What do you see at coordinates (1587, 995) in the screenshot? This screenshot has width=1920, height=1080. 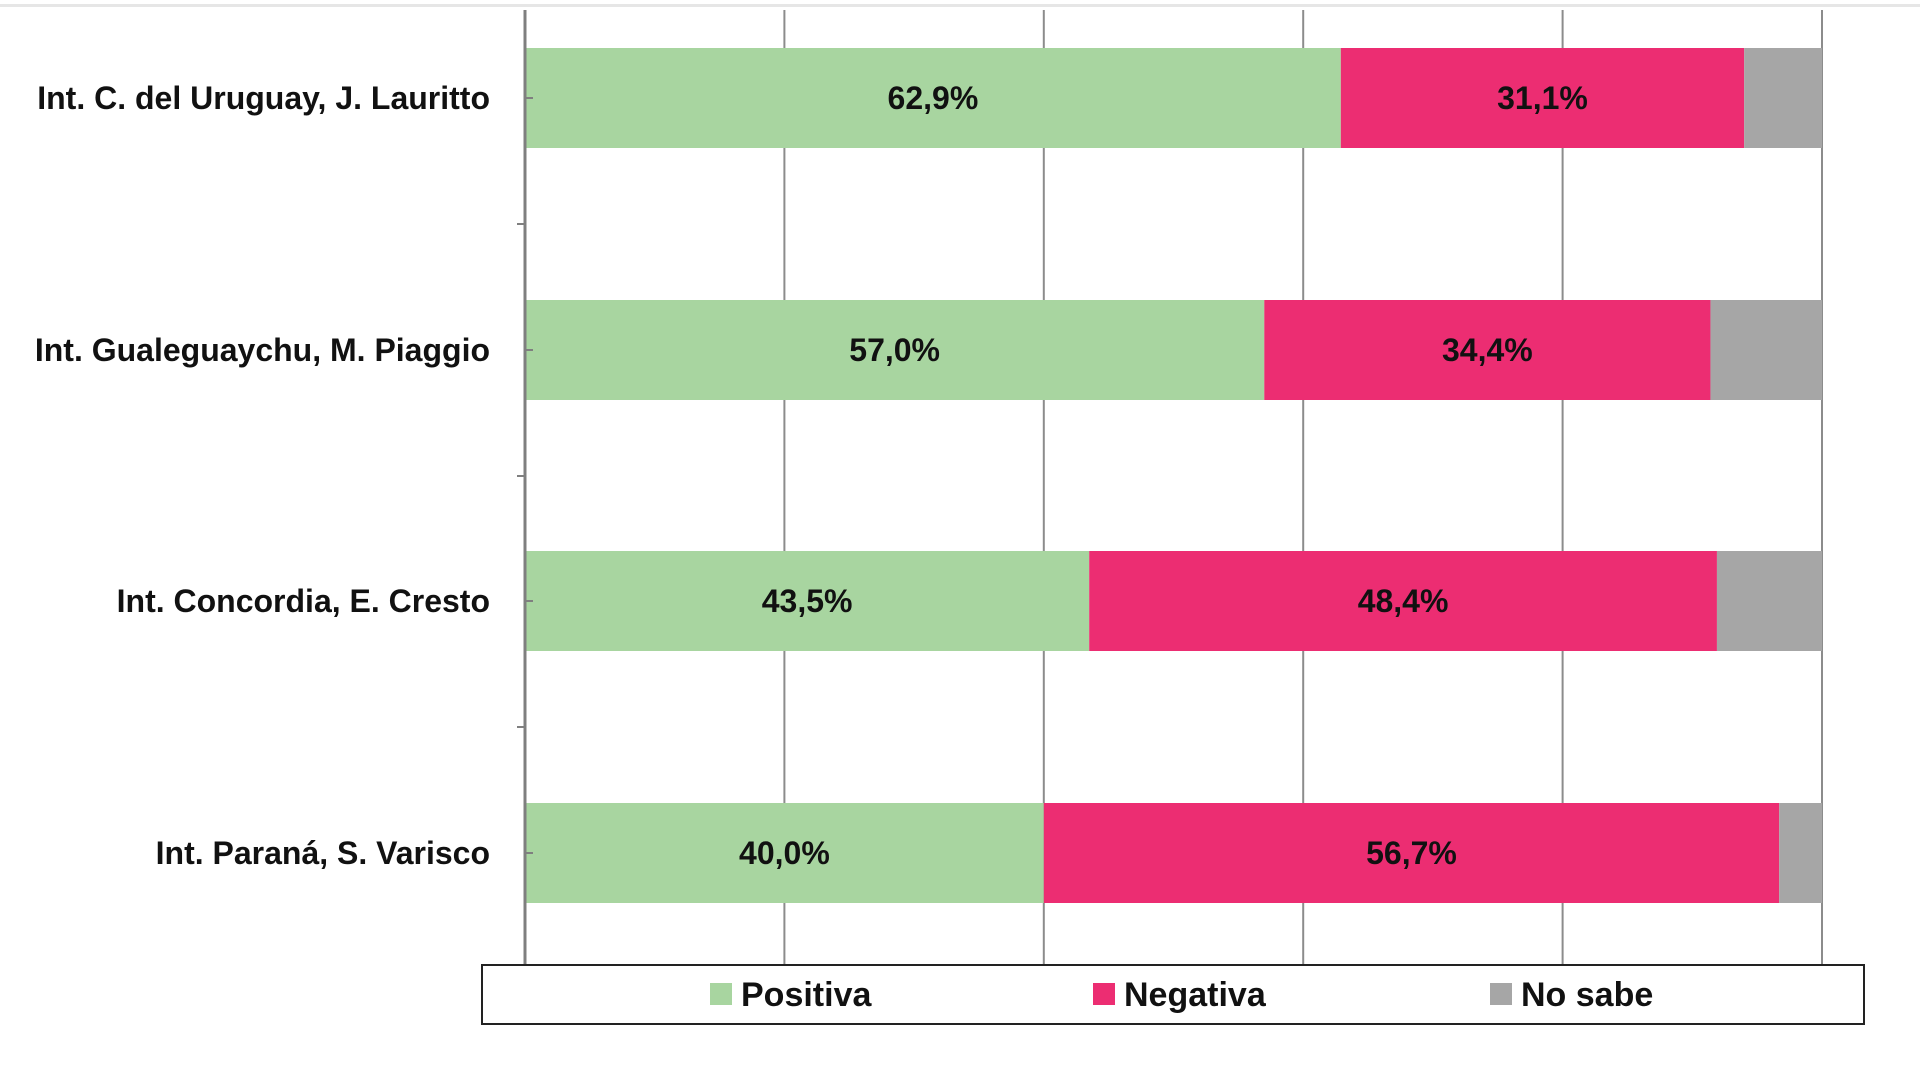 I see `legend-label: No sabe` at bounding box center [1587, 995].